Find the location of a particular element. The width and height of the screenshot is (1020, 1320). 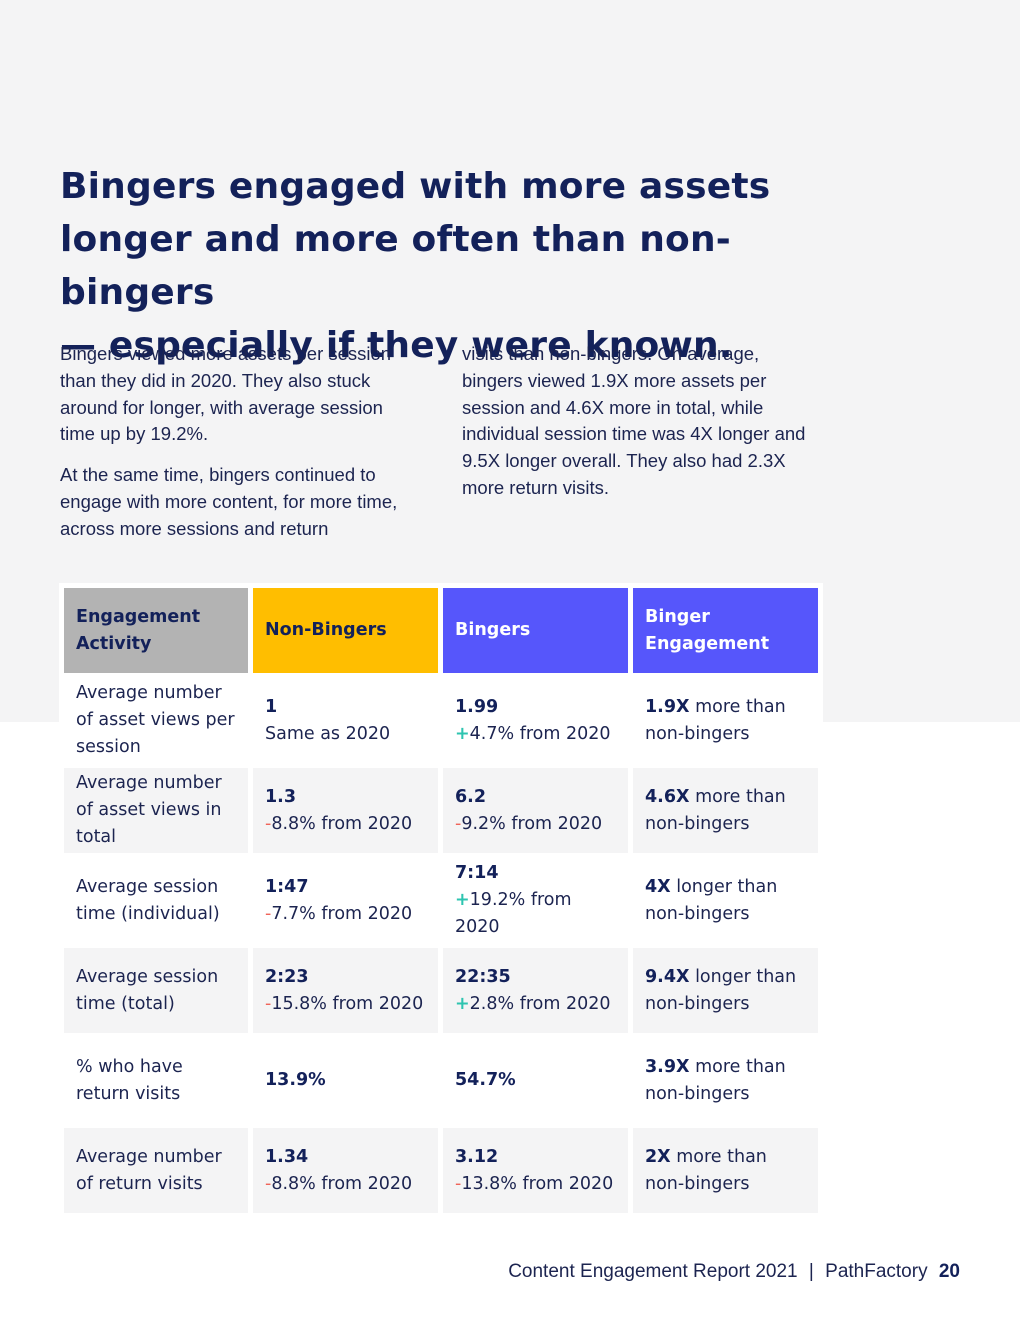

non-bingers-cell: 2:23 -15.8% from 2020 is located at coordinates (345, 990).